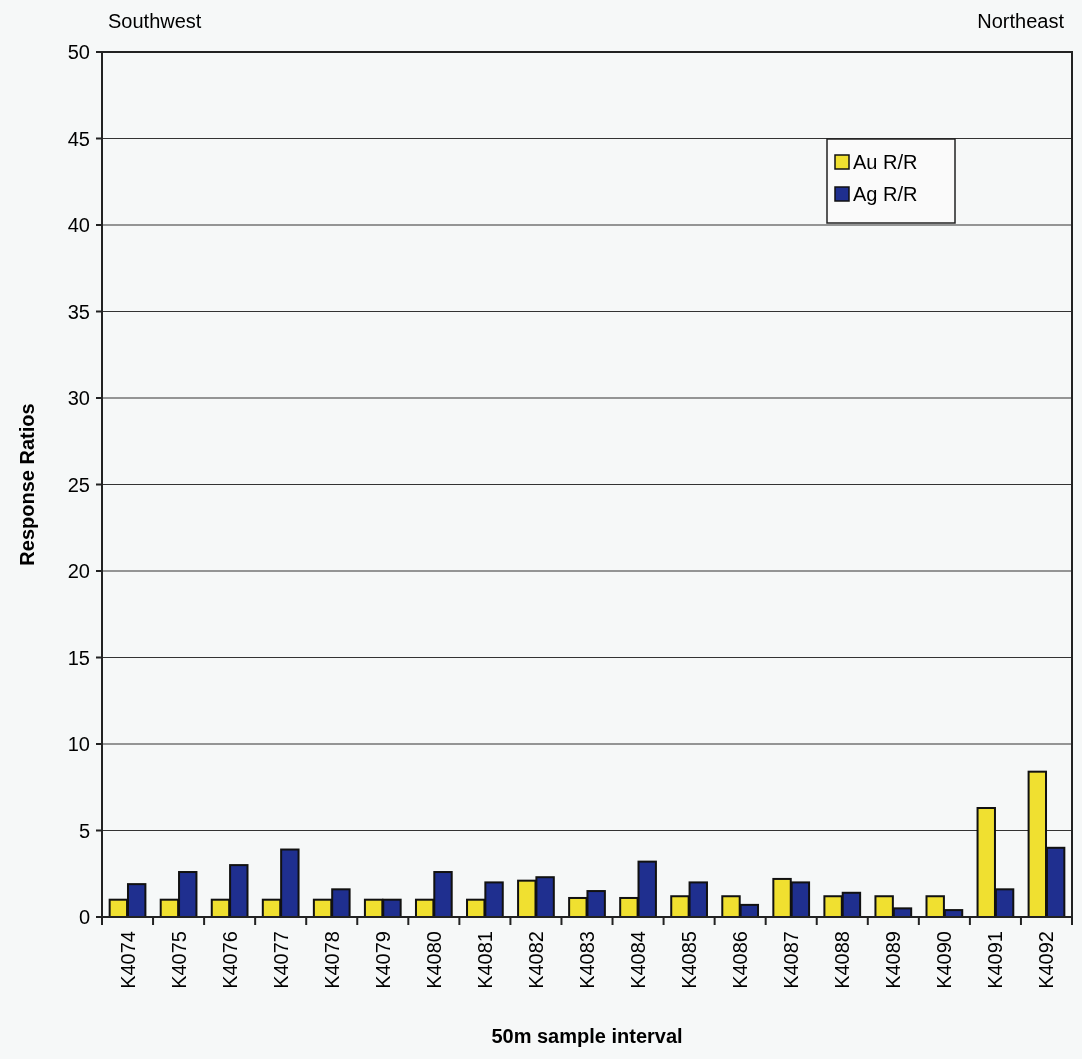  What do you see at coordinates (229, 960) in the screenshot?
I see `x-tick-label: K4076` at bounding box center [229, 960].